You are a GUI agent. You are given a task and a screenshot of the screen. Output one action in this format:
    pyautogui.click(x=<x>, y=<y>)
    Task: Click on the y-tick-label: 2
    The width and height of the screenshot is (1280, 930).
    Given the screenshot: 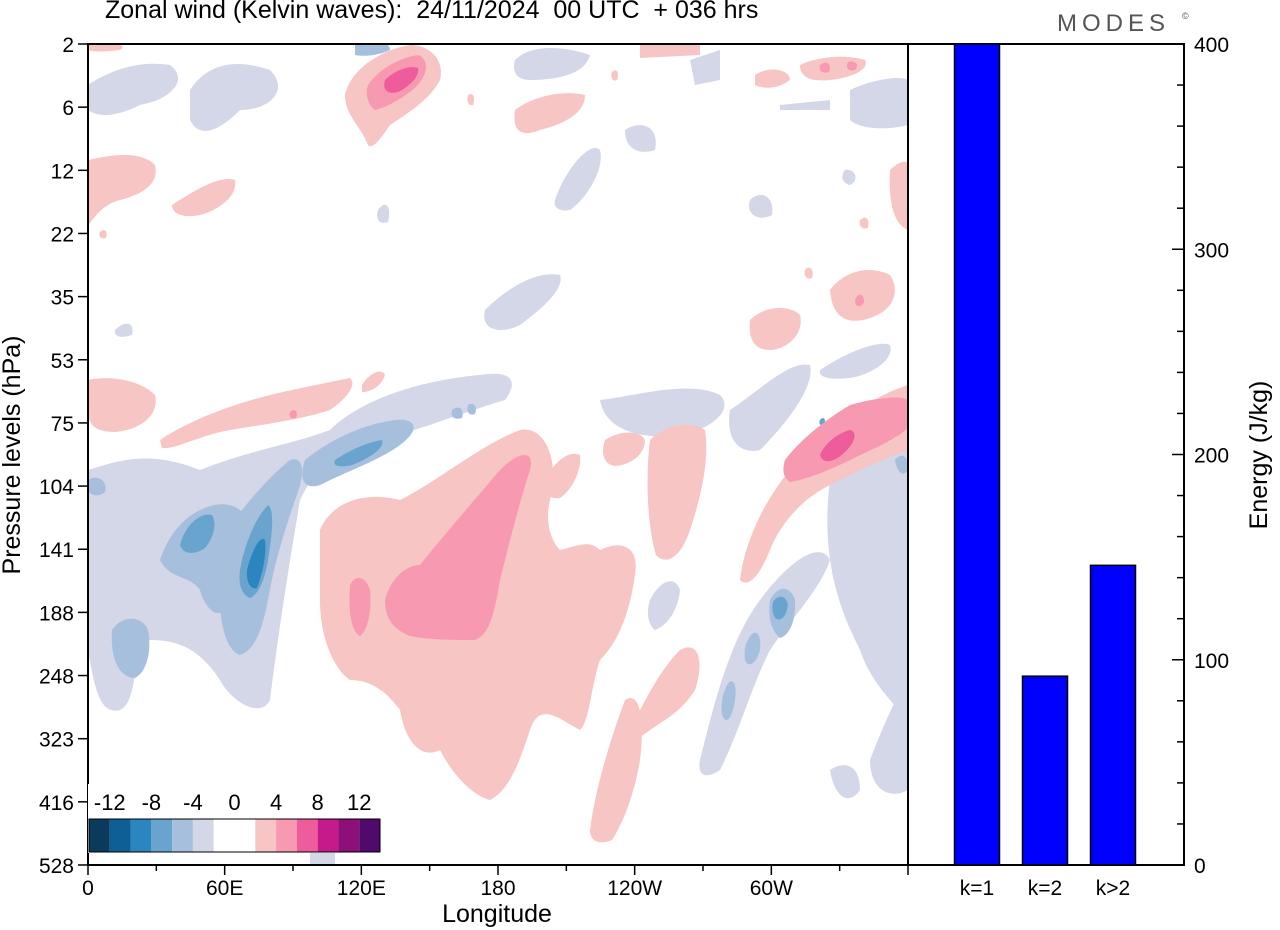 What is the action you would take?
    pyautogui.click(x=68, y=45)
    